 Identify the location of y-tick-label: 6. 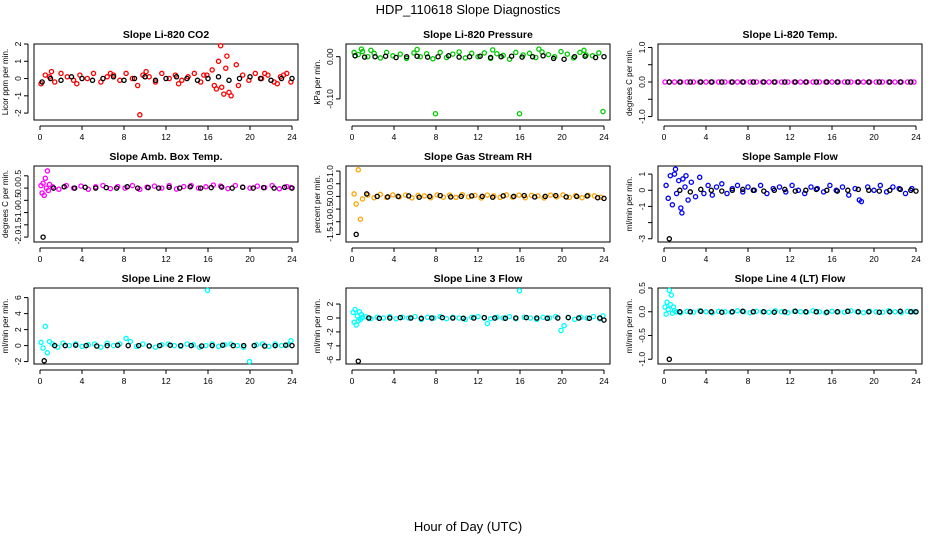
(18, 297).